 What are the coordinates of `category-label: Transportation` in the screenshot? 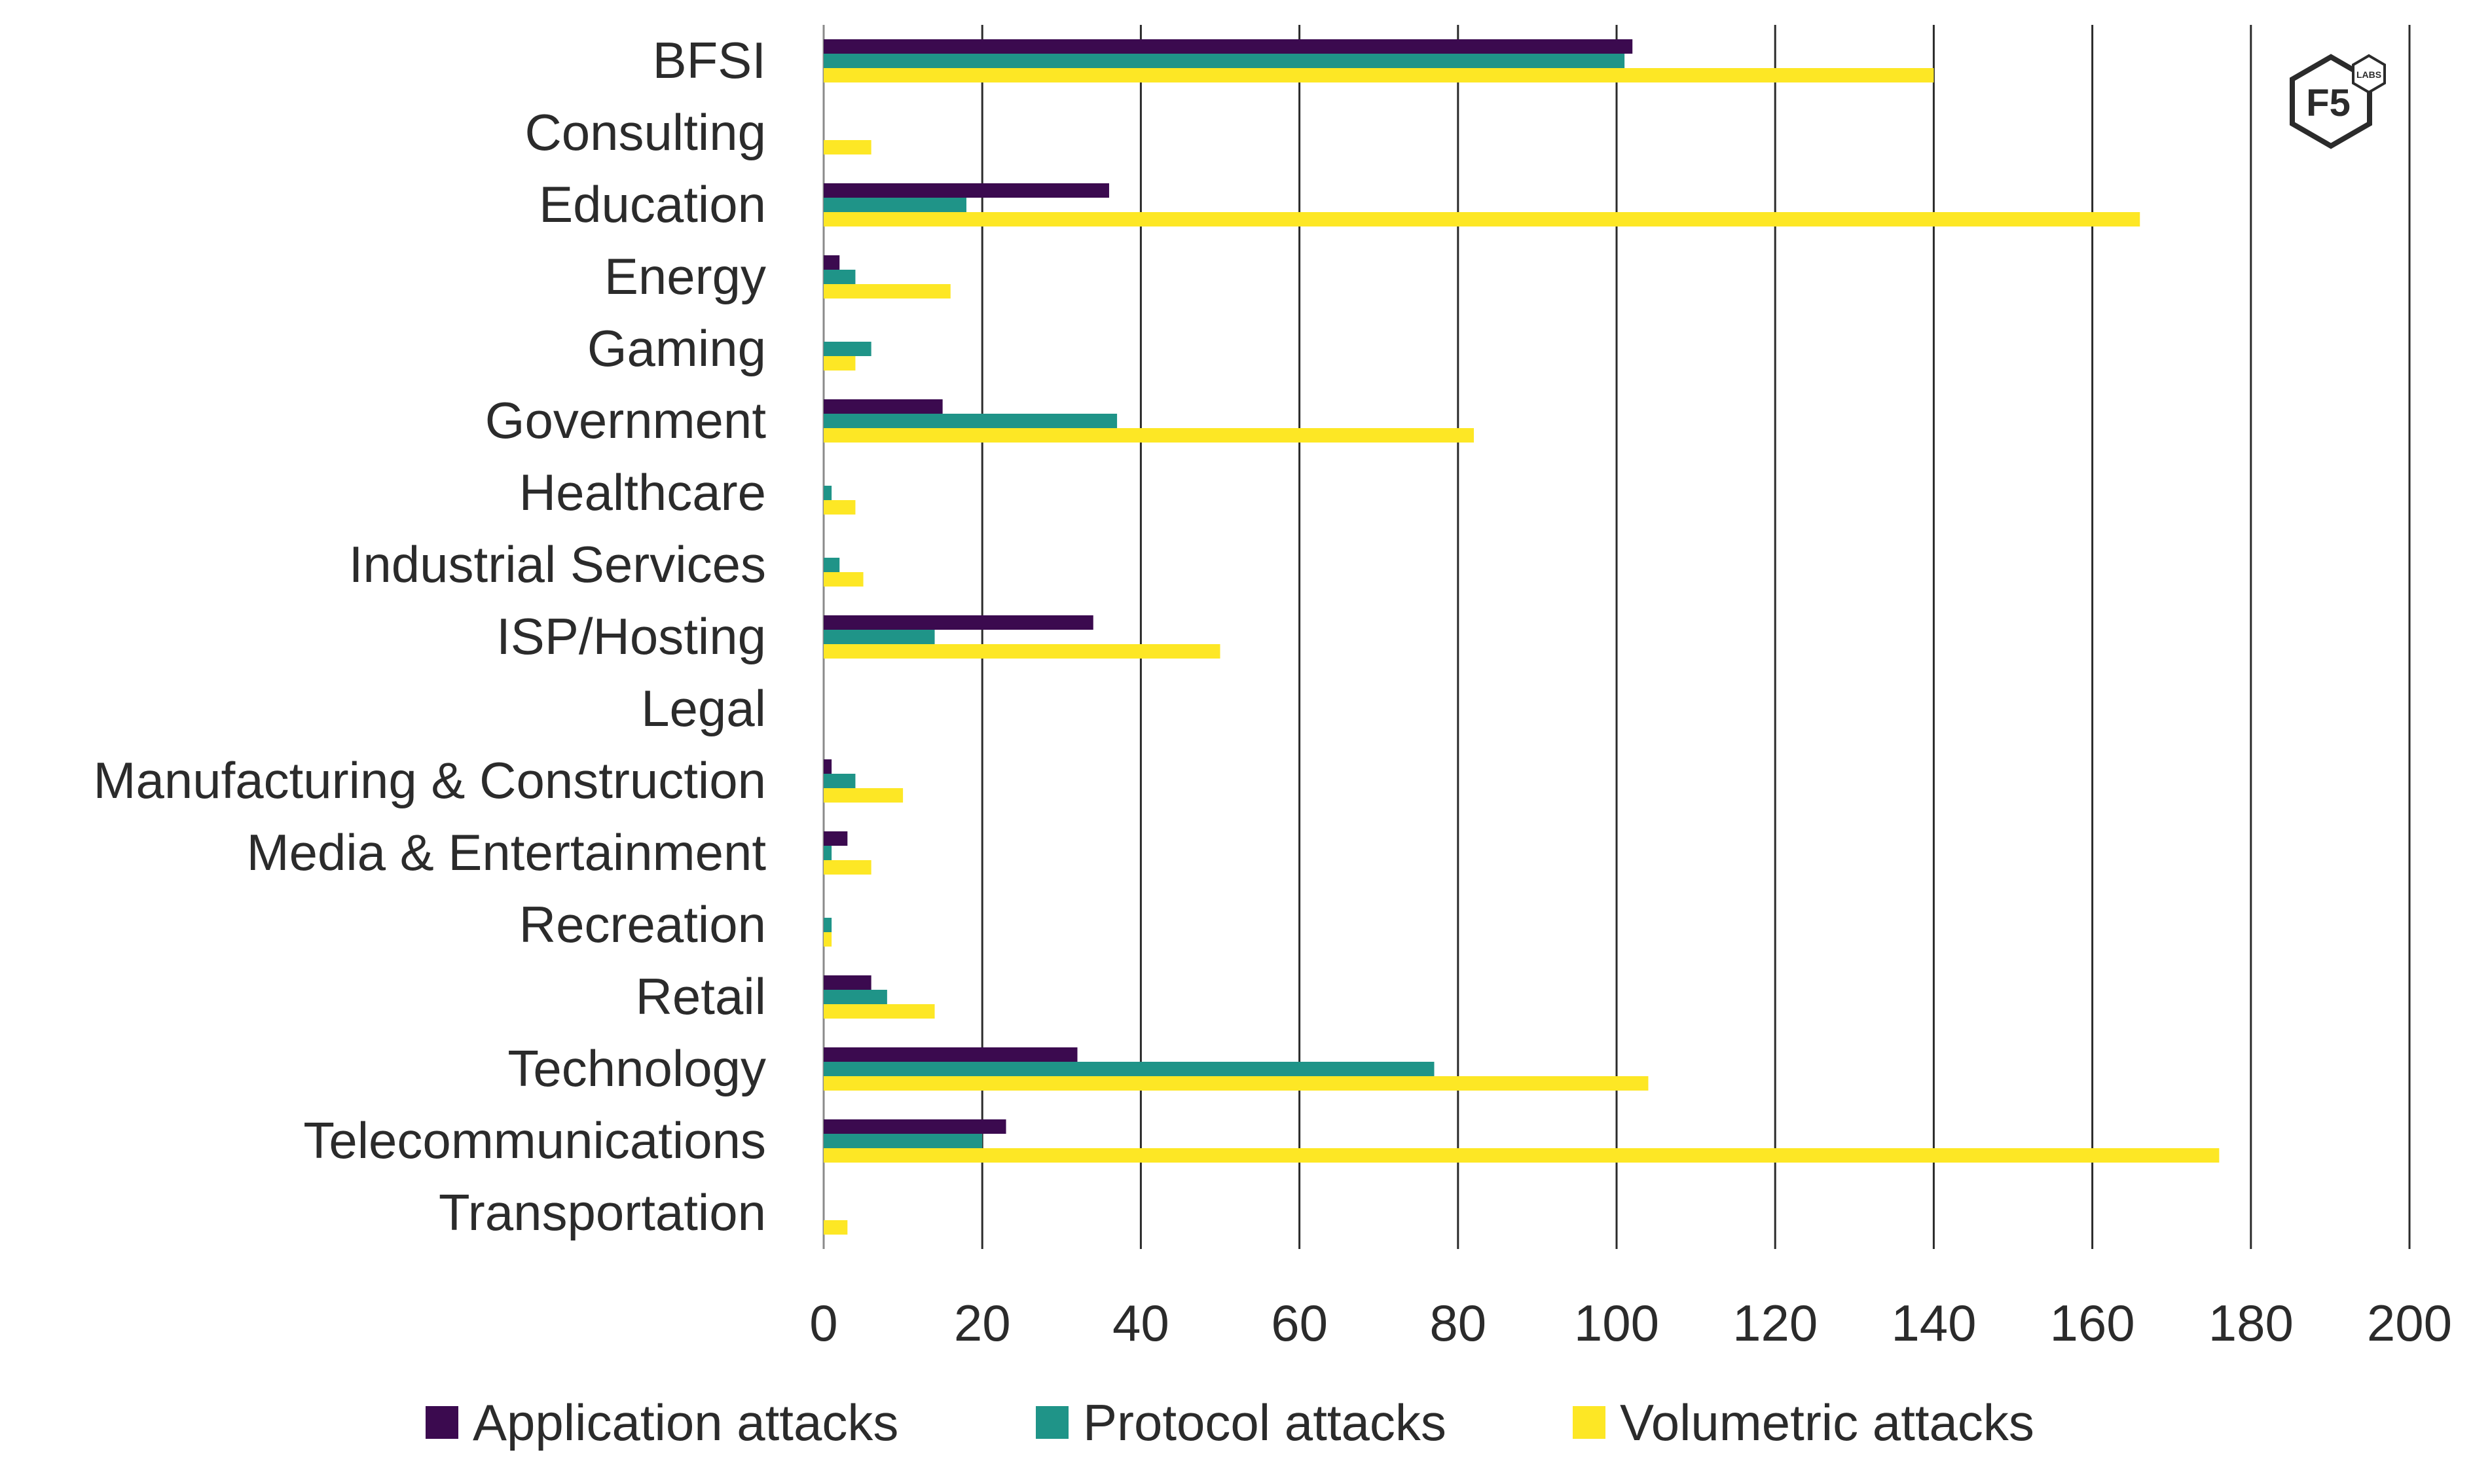 It's located at (602, 1212).